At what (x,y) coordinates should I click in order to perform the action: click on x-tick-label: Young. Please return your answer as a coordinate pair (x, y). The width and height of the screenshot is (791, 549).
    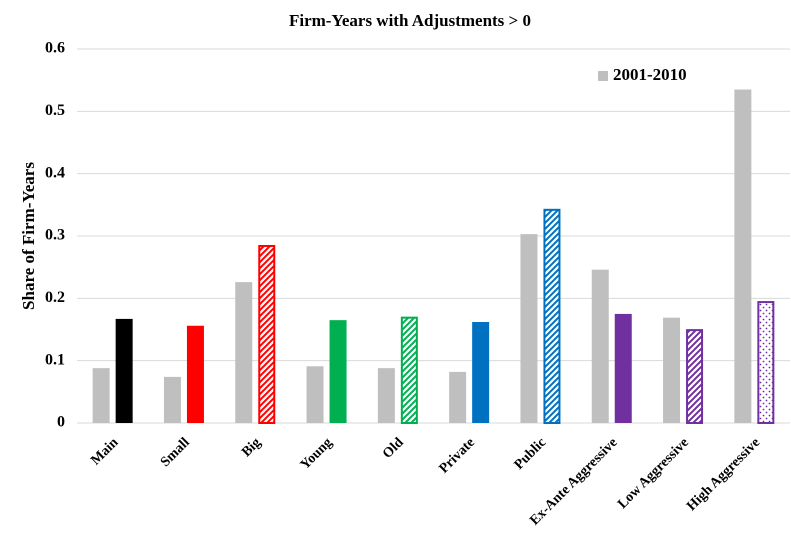
    Looking at the image, I should click on (317, 454).